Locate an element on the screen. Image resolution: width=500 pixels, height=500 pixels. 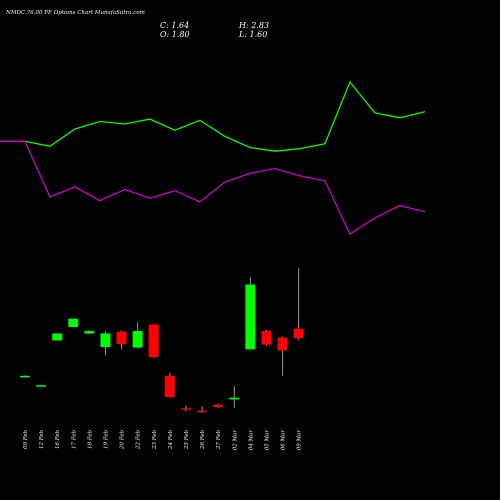
low-readout: L: 1.60 is located at coordinates (253, 34).